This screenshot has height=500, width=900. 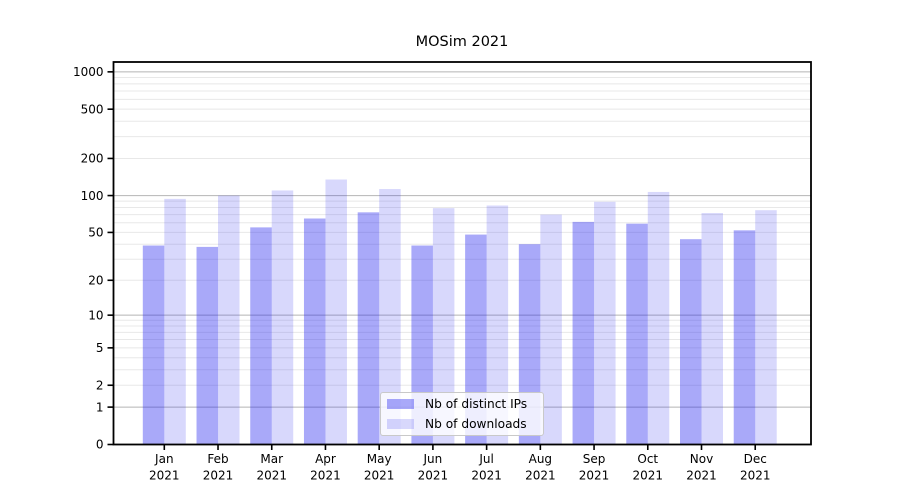 What do you see at coordinates (400, 424) in the screenshot?
I see `legend-swatch-downloads` at bounding box center [400, 424].